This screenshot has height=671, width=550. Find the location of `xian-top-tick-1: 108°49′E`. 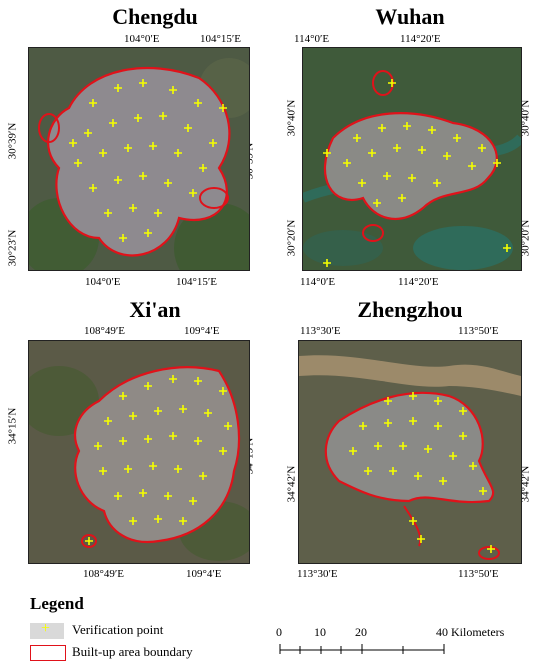

xian-top-tick-1: 108°49′E is located at coordinates (105, 331).